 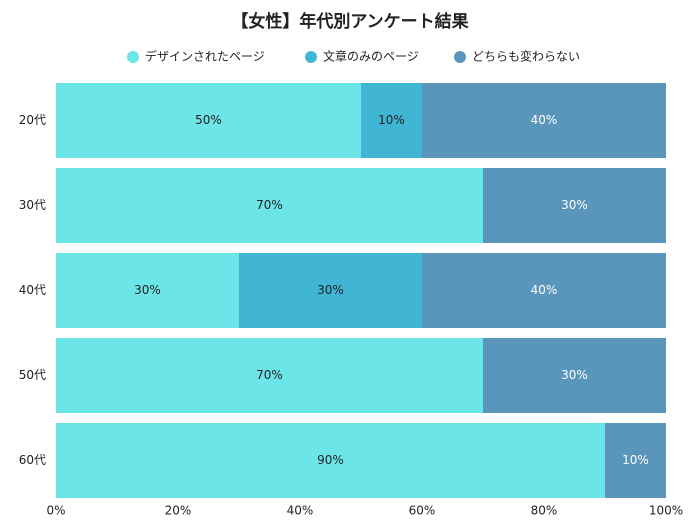 What do you see at coordinates (300, 511) in the screenshot?
I see `x-tick-label: 40%` at bounding box center [300, 511].